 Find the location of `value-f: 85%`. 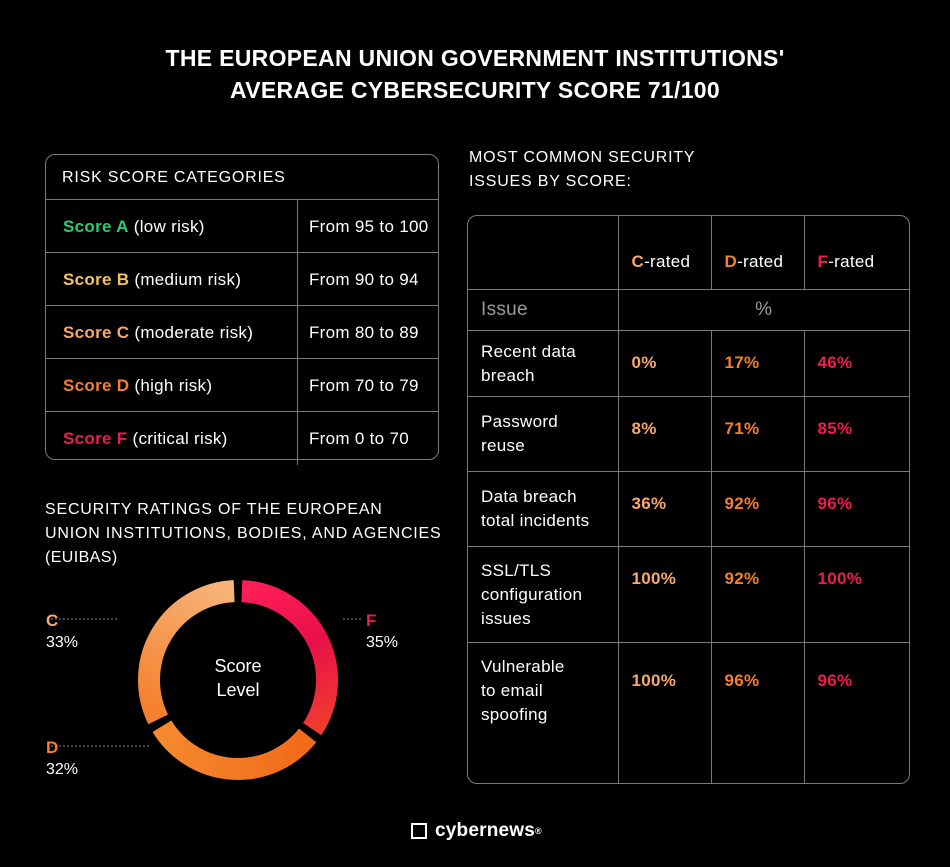

value-f: 85% is located at coordinates (856, 434).